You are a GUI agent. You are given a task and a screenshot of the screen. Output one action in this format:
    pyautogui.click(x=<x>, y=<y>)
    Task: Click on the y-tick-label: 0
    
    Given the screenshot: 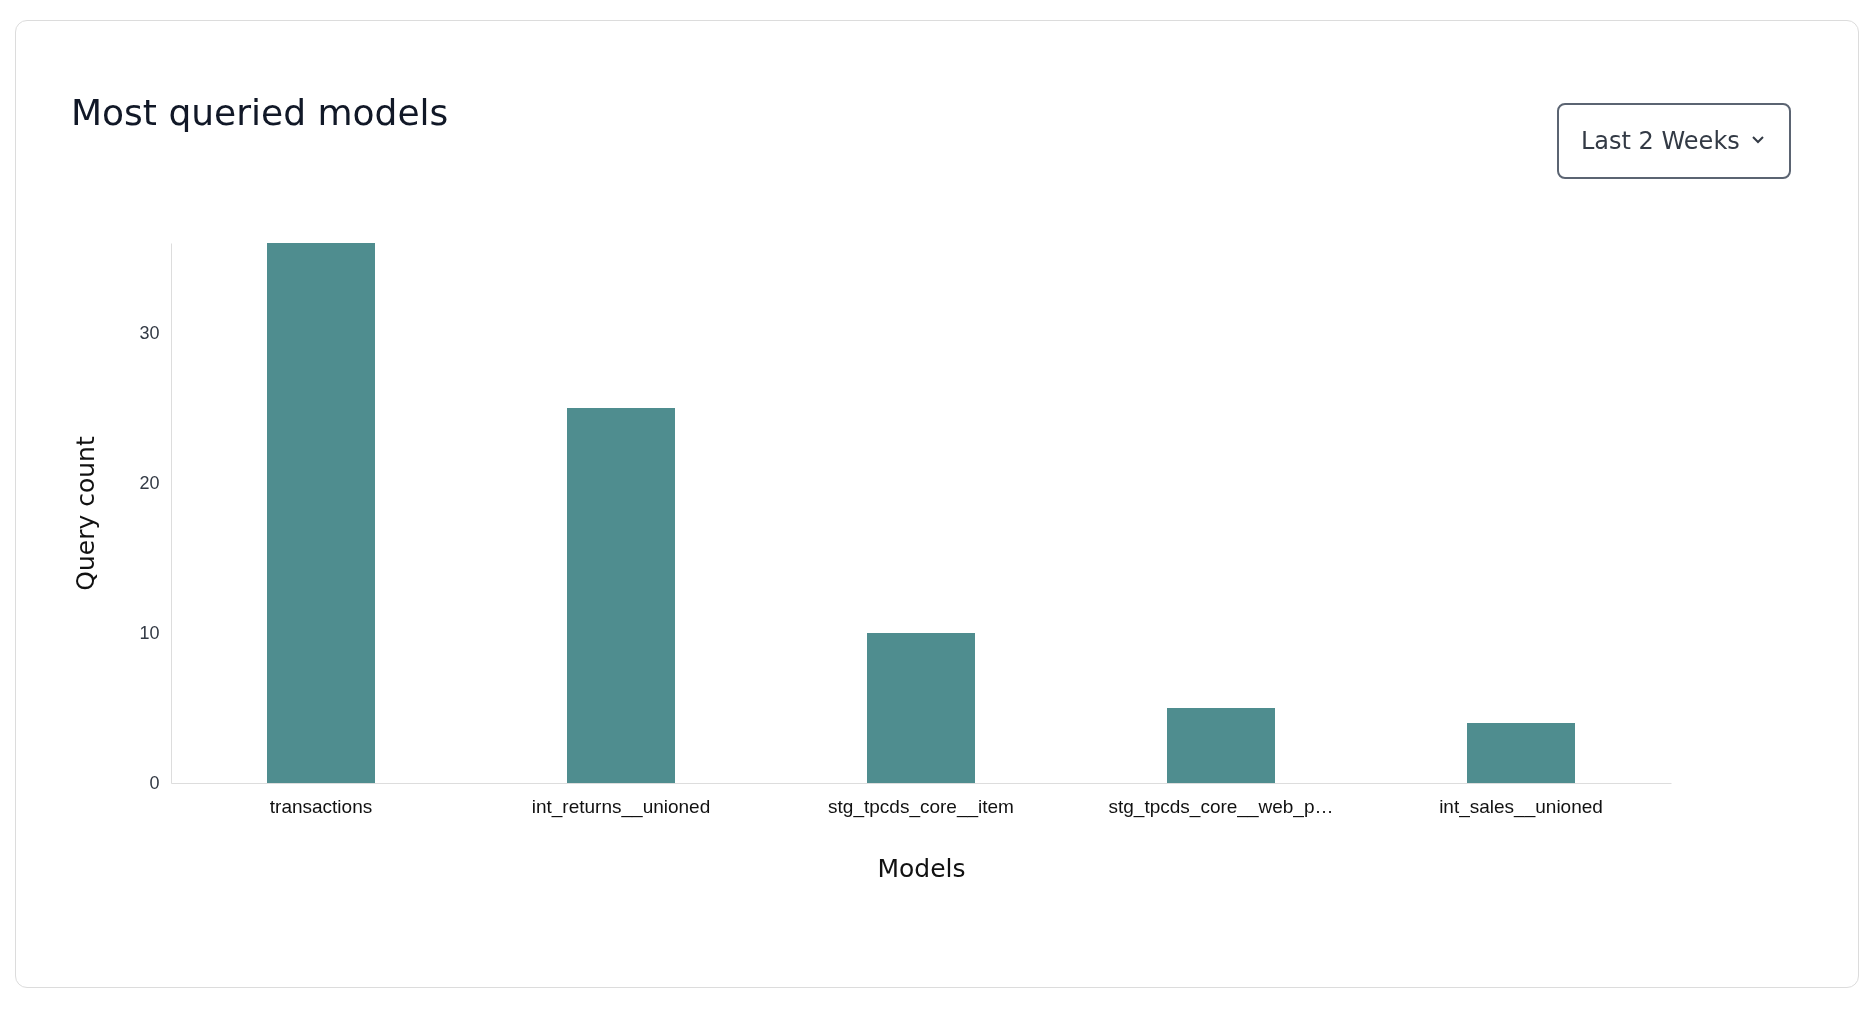 What is the action you would take?
    pyautogui.click(x=154, y=782)
    